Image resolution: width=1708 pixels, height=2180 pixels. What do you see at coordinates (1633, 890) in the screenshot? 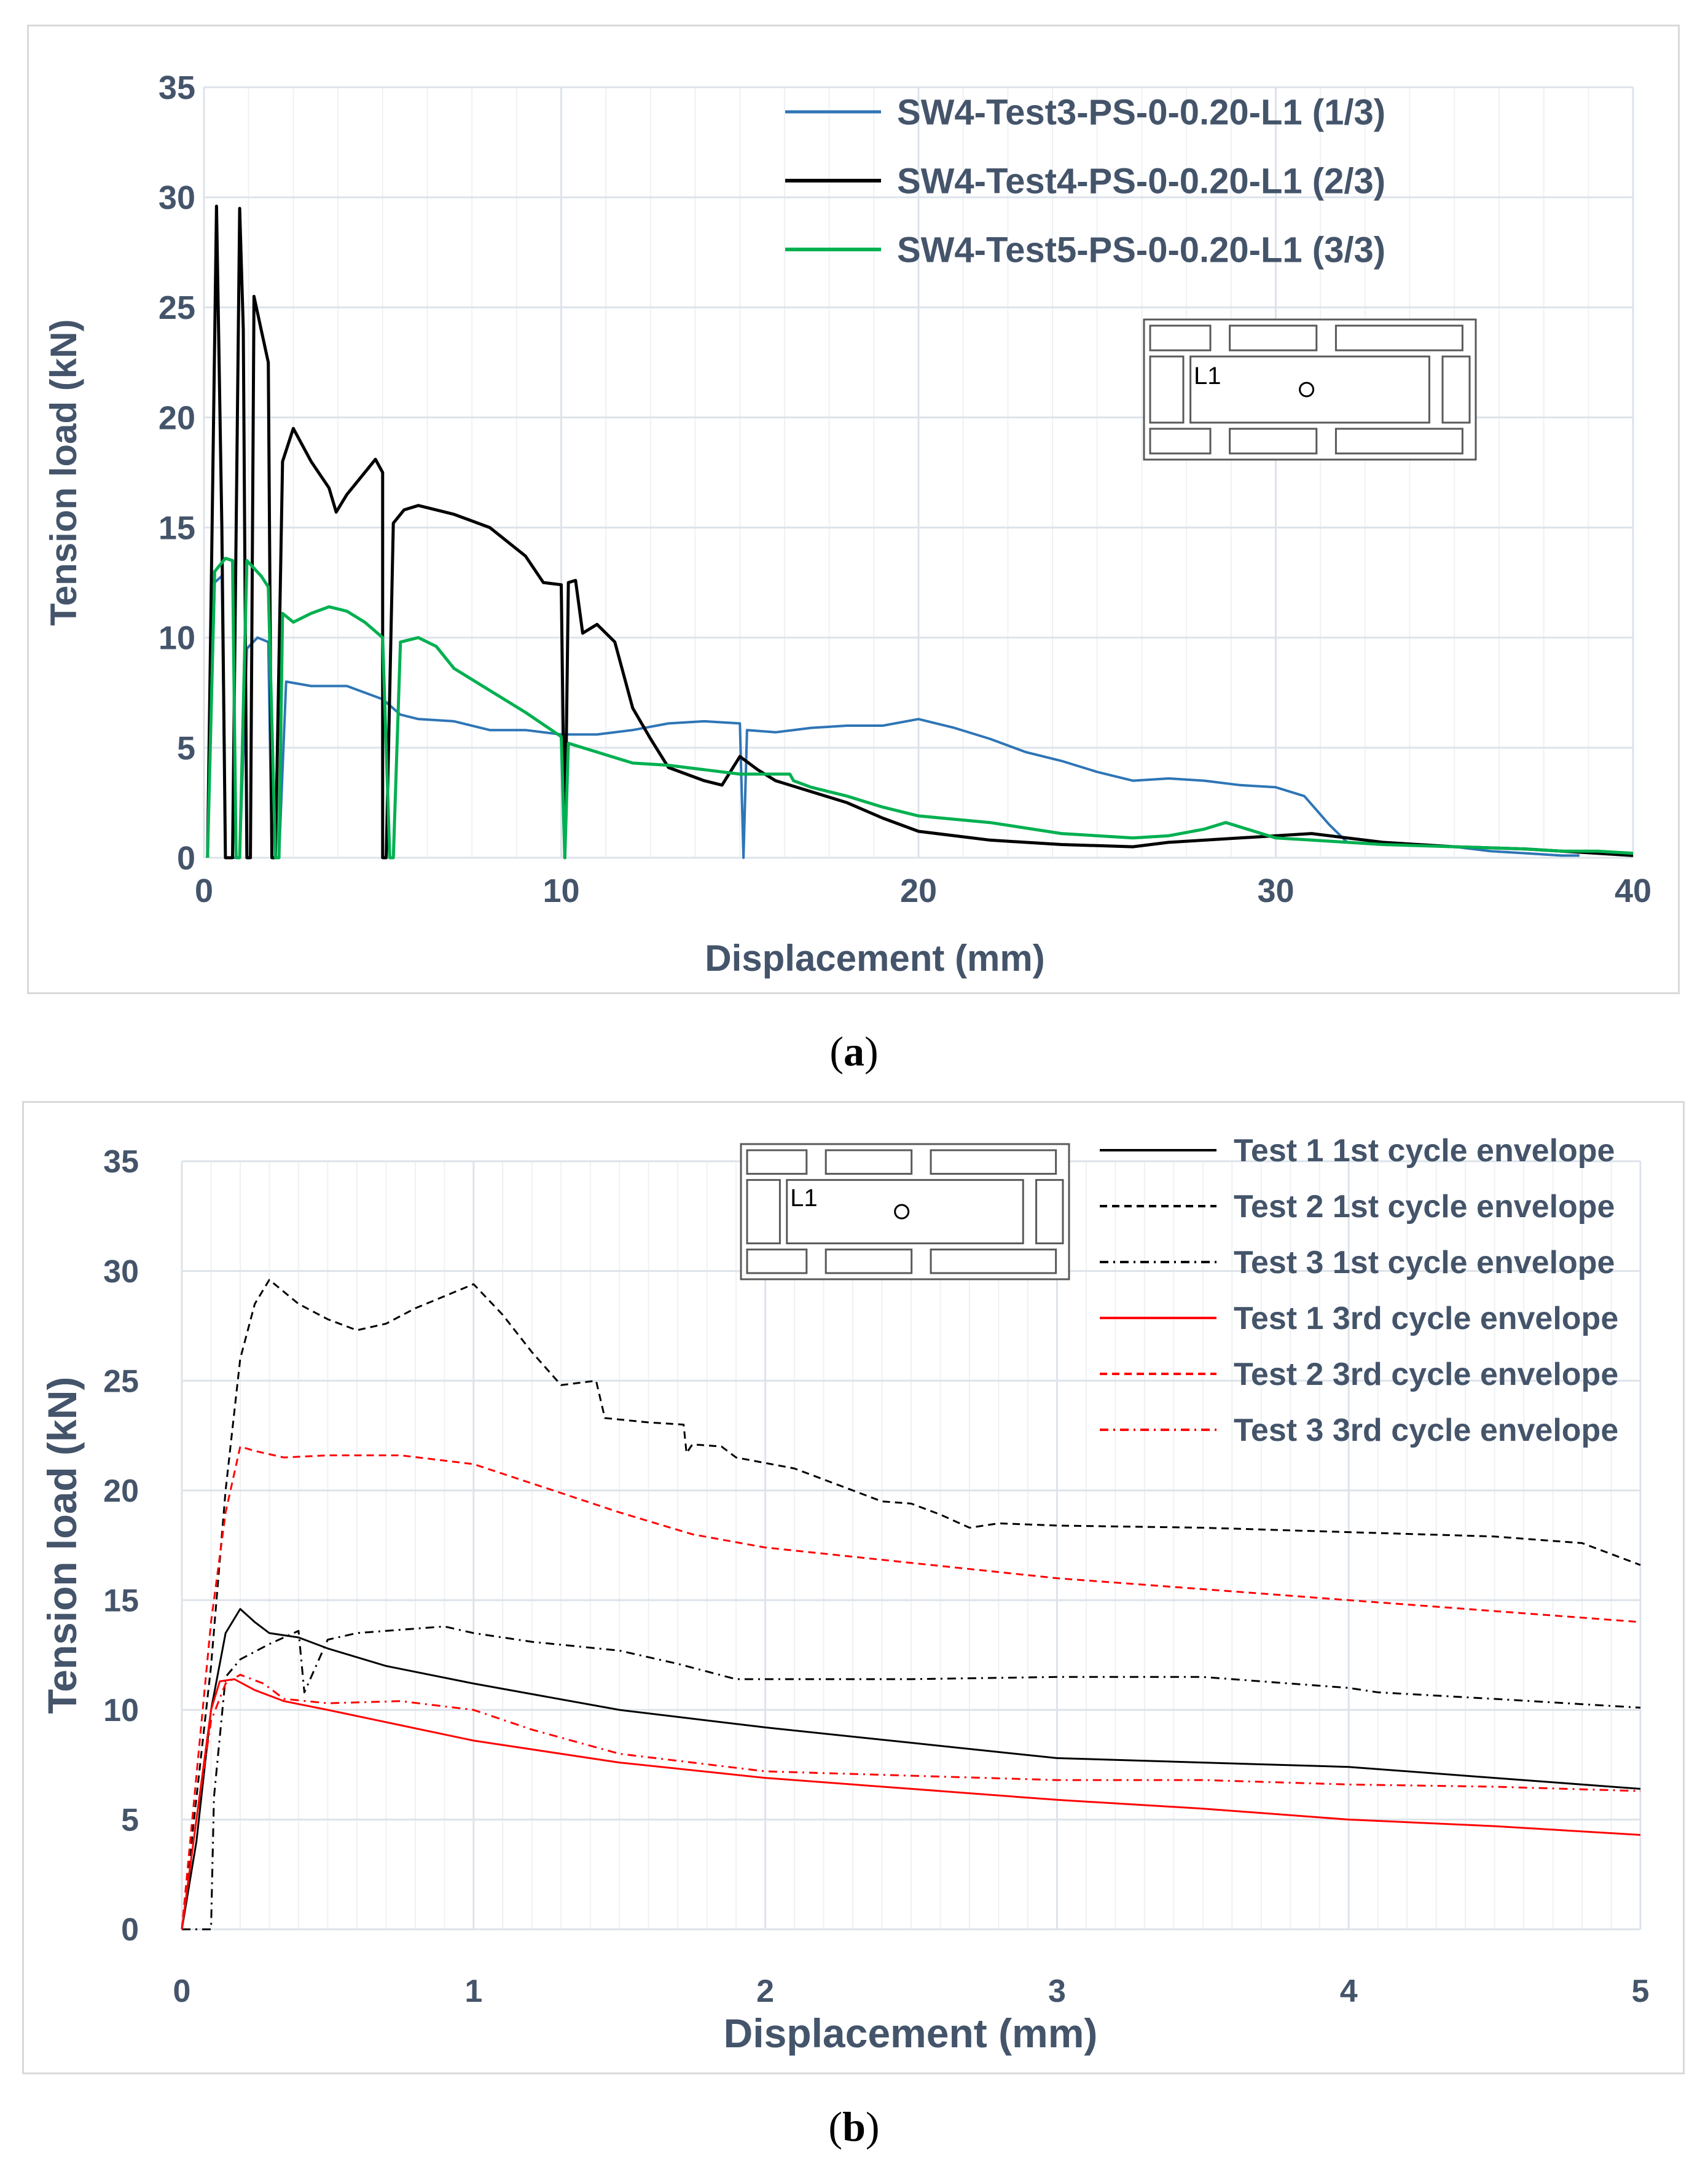
I see `x-tick-label: 40` at bounding box center [1633, 890].